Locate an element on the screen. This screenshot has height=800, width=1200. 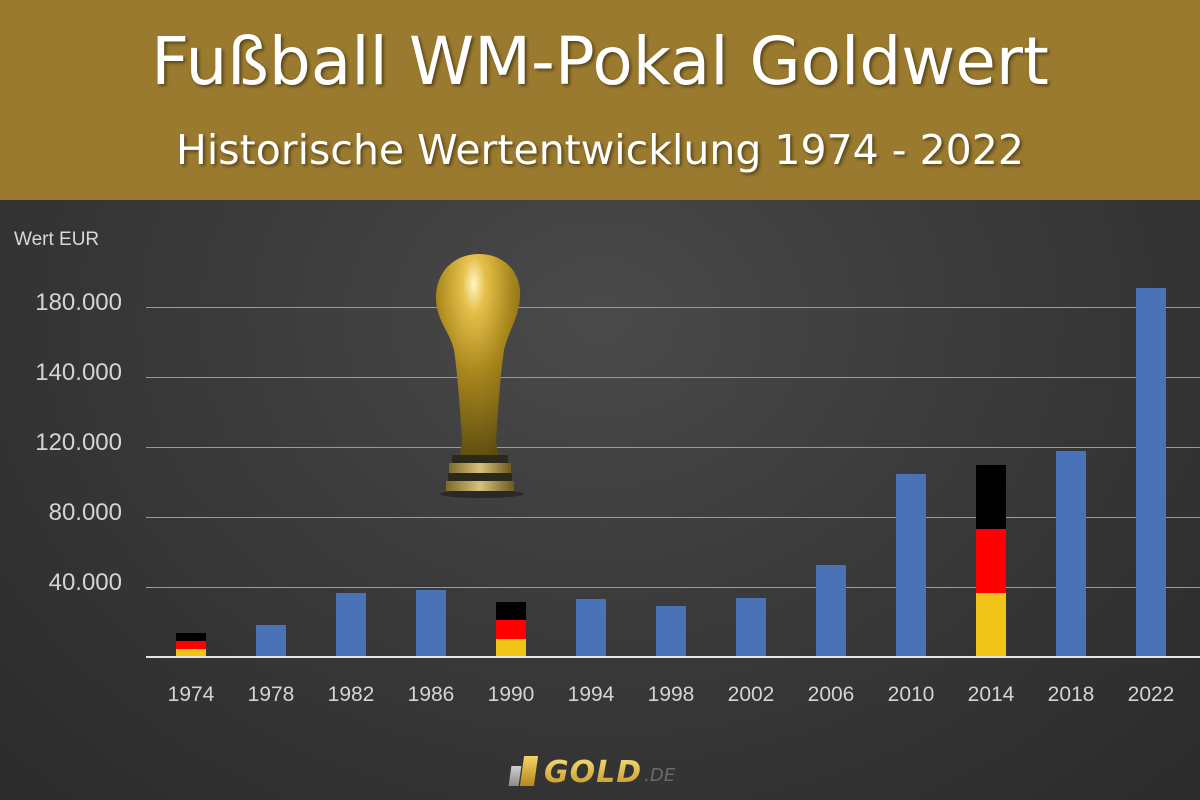
x-tick-label: 1982 is located at coordinates (351, 694).